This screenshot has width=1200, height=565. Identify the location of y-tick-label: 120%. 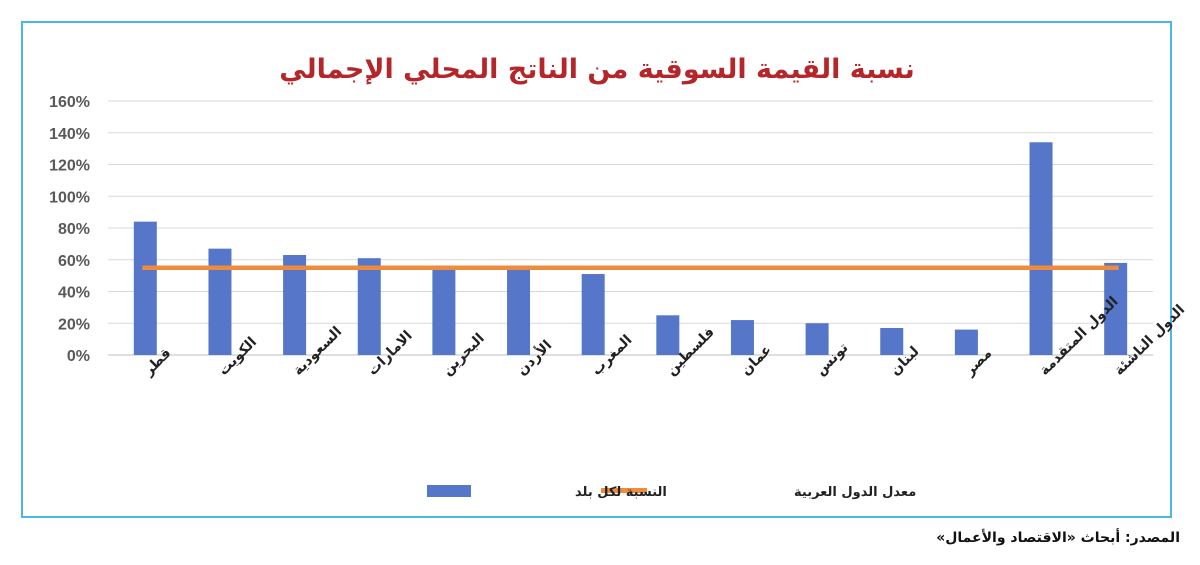
(69, 166).